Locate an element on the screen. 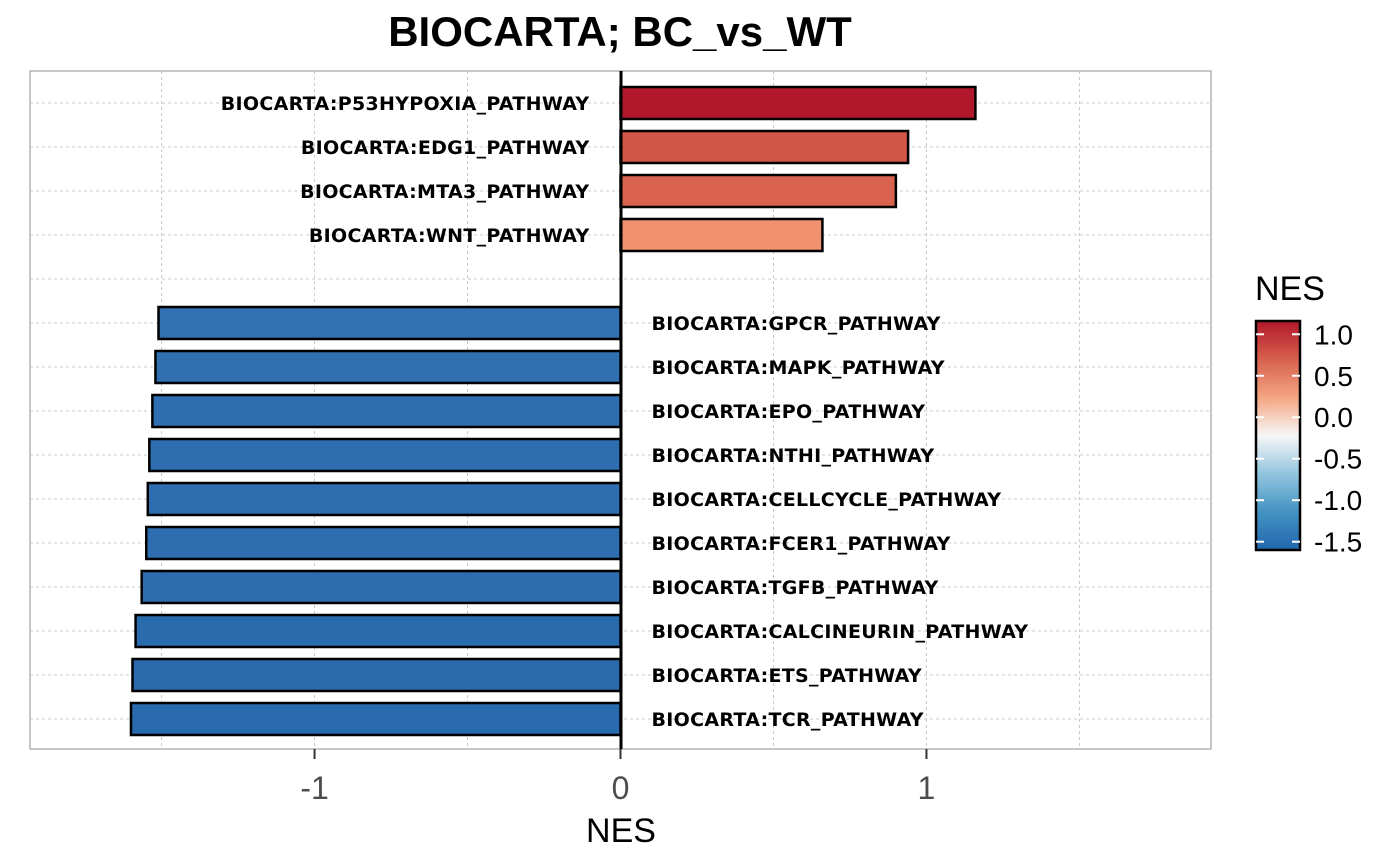 The image size is (1400, 865). legend-label: -1.5 is located at coordinates (1338, 542).